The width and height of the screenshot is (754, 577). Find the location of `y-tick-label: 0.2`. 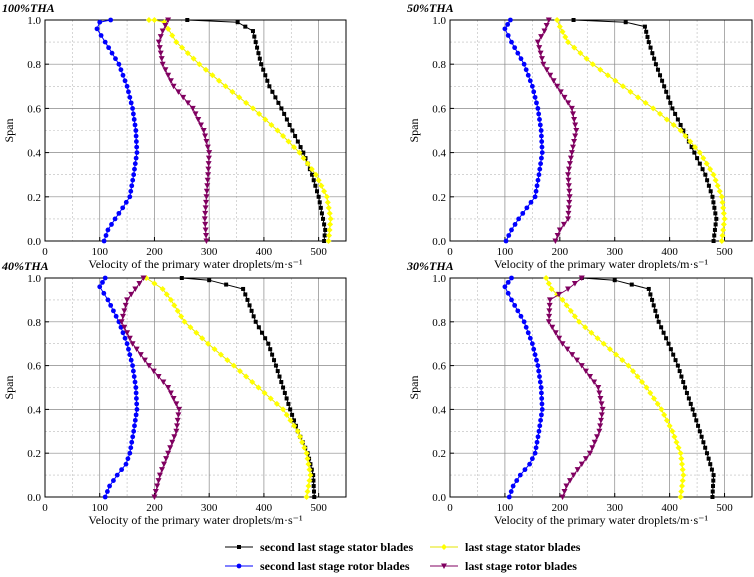

y-tick-label: 0.2 is located at coordinates (439, 198).